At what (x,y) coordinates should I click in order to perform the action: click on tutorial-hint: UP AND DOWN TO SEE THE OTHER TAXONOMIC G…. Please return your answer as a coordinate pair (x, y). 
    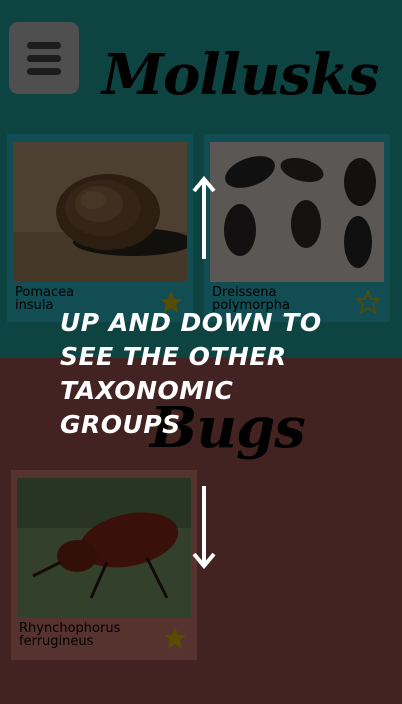
    Looking at the image, I should click on (191, 373).